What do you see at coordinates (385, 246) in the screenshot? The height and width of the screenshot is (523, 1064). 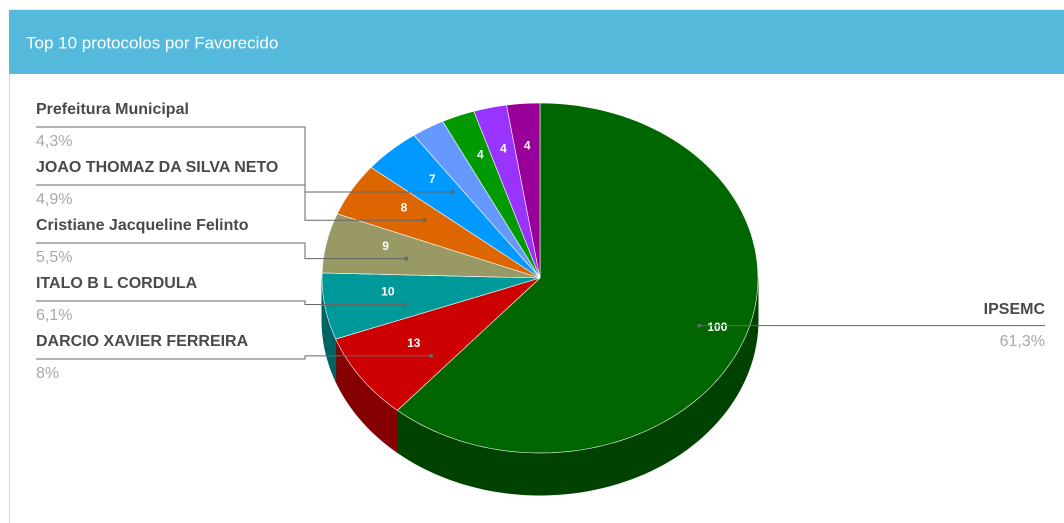 I see `data-label: 9` at bounding box center [385, 246].